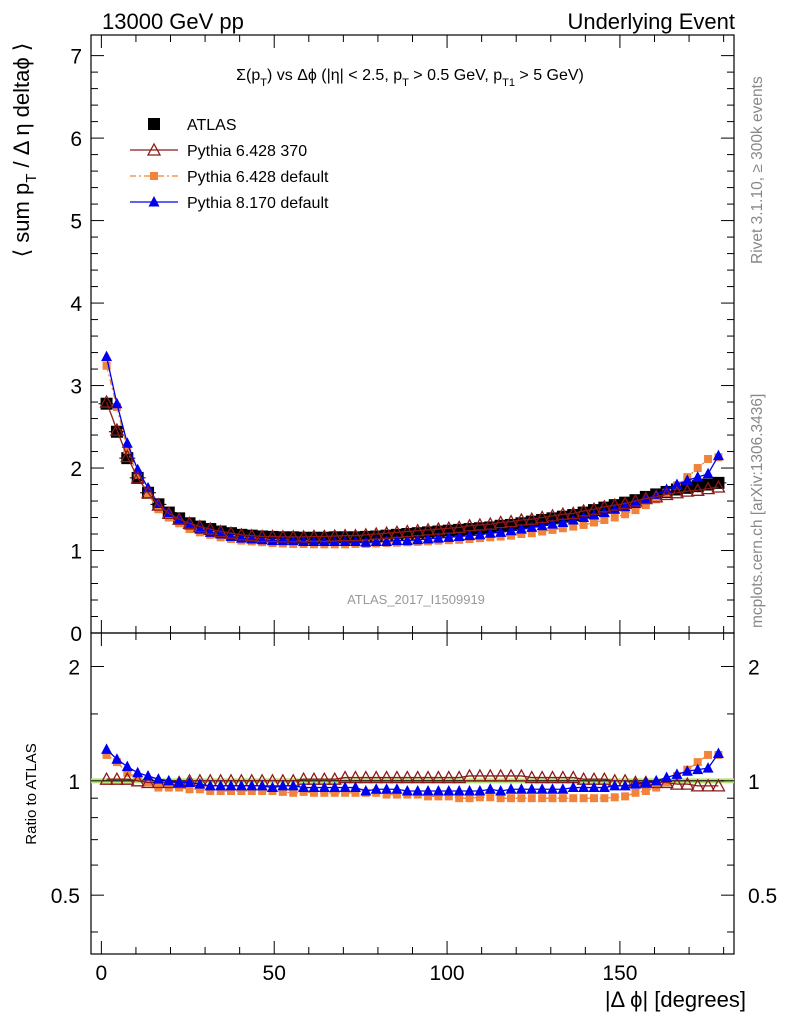 This screenshot has height=1024, width=786. What do you see at coordinates (274, 973) in the screenshot?
I see `x-tick-label: 50` at bounding box center [274, 973].